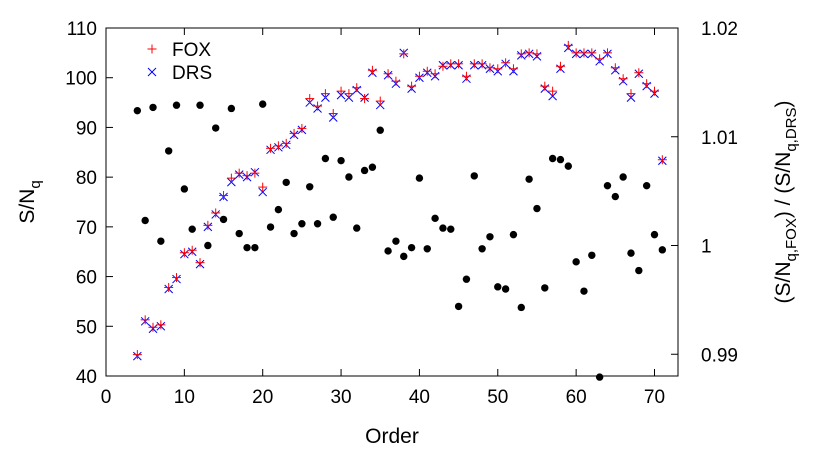 This screenshot has height=453, width=830. I want to click on legend: FOX DRS, so click(179, 62).